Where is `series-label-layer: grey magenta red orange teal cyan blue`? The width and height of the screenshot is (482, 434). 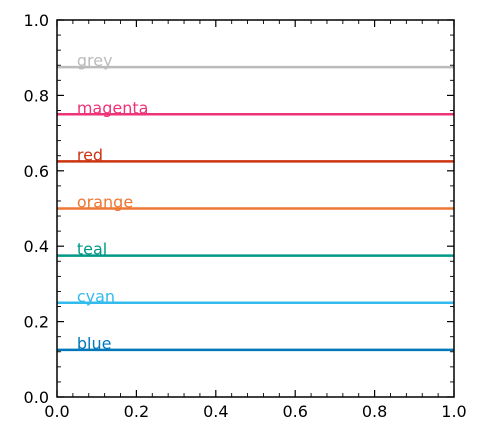 series-label-layer: grey magenta red orange teal cyan blue is located at coordinates (113, 202).